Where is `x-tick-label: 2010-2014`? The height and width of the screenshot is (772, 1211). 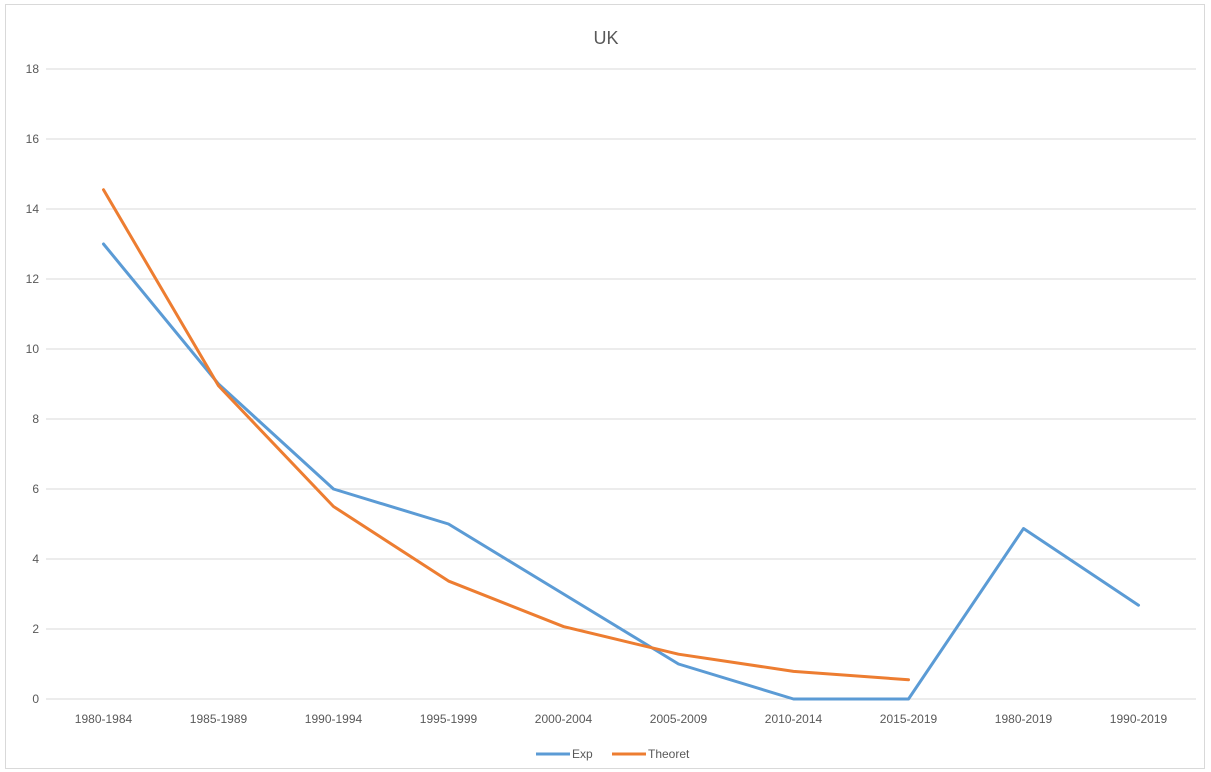
x-tick-label: 2010-2014 is located at coordinates (794, 719).